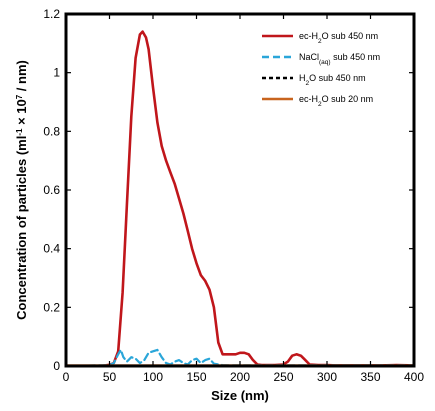 Image resolution: width=435 pixels, height=411 pixels. I want to click on legend-label-4: ec-H2O sub 20 nm, so click(336, 101).